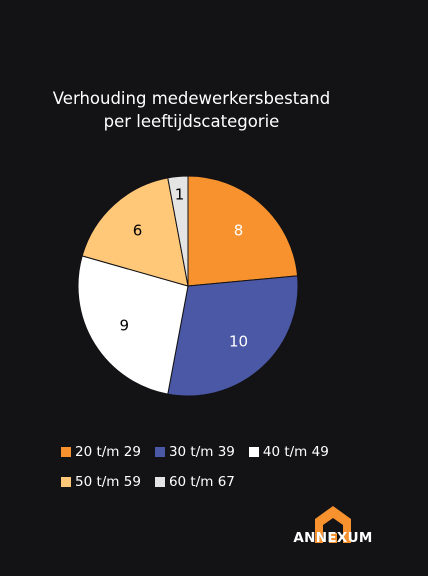 This screenshot has height=576, width=428. What do you see at coordinates (180, 194) in the screenshot?
I see `slice-value-label: 1` at bounding box center [180, 194].